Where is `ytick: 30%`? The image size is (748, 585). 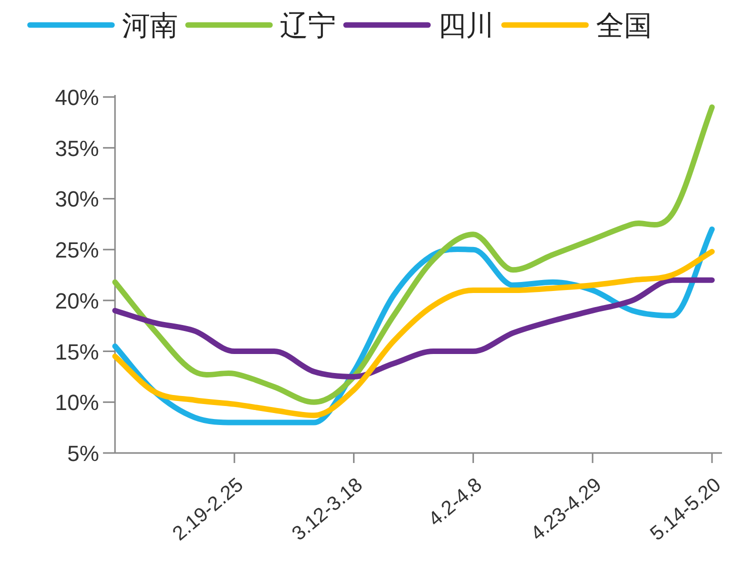
ytick: 30% is located at coordinates (76, 199).